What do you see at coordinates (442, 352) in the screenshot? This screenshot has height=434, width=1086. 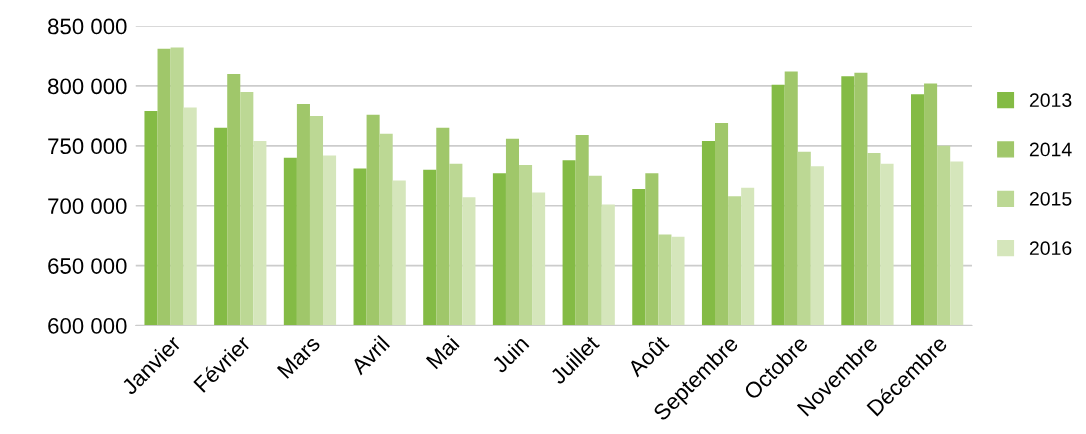 I see `x-tick-label: Mai` at bounding box center [442, 352].